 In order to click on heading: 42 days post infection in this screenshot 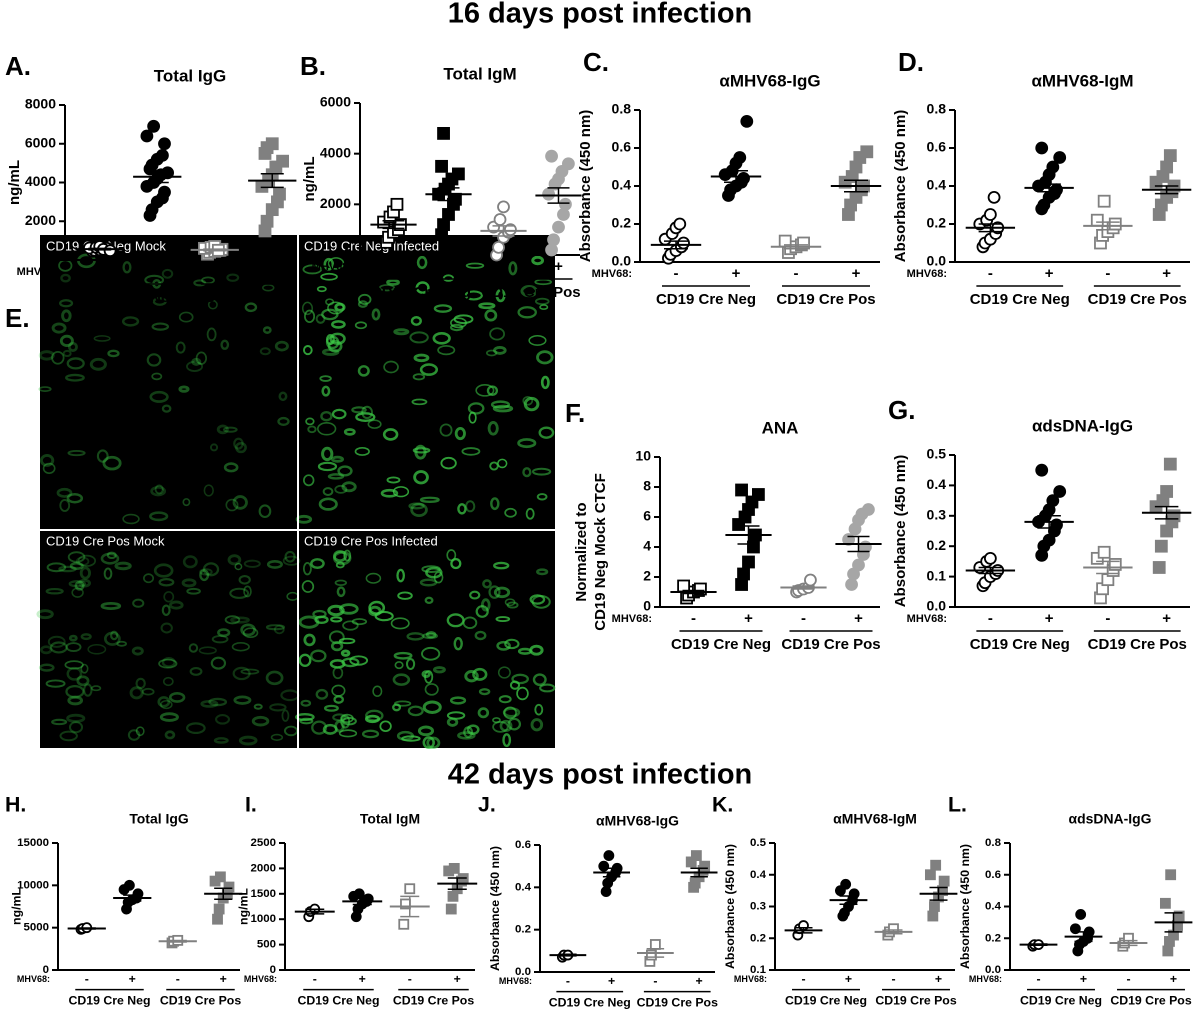, I will do `click(600, 775)`.